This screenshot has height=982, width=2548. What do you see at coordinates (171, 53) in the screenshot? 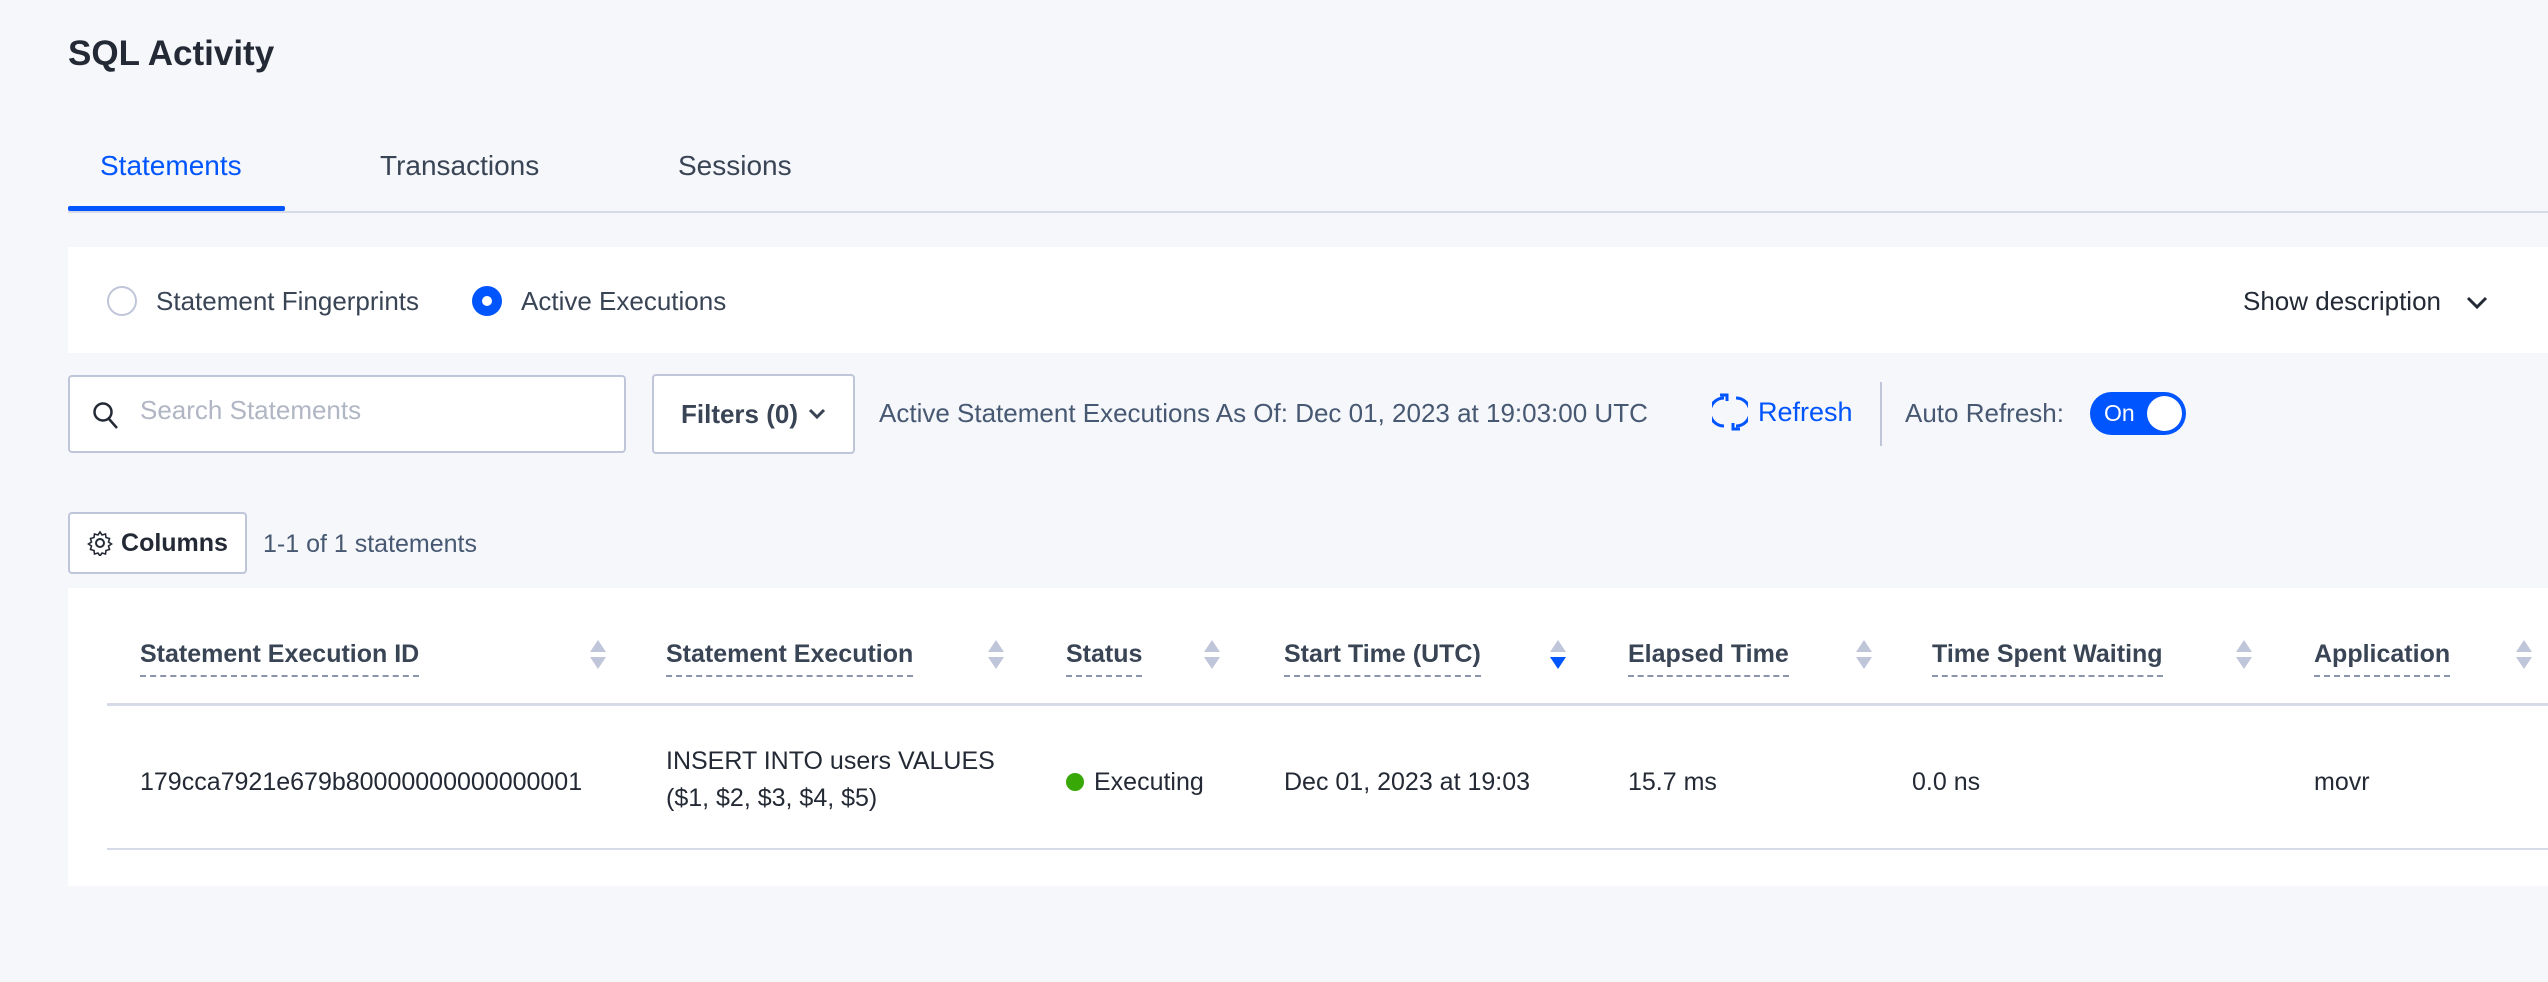
I see `page-title: SQL Activity` at bounding box center [171, 53].